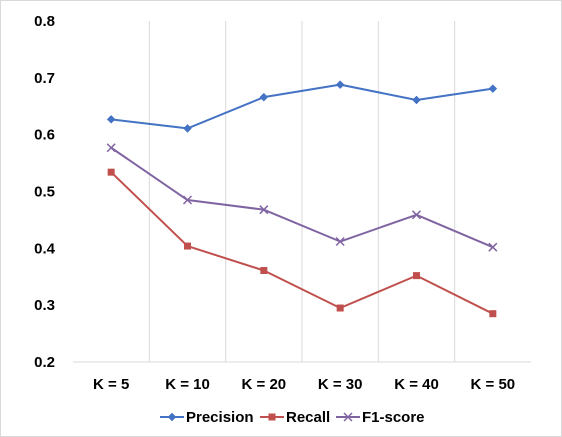 The image size is (562, 437). What do you see at coordinates (44, 135) in the screenshot?
I see `y-tick-label: 0.6` at bounding box center [44, 135].